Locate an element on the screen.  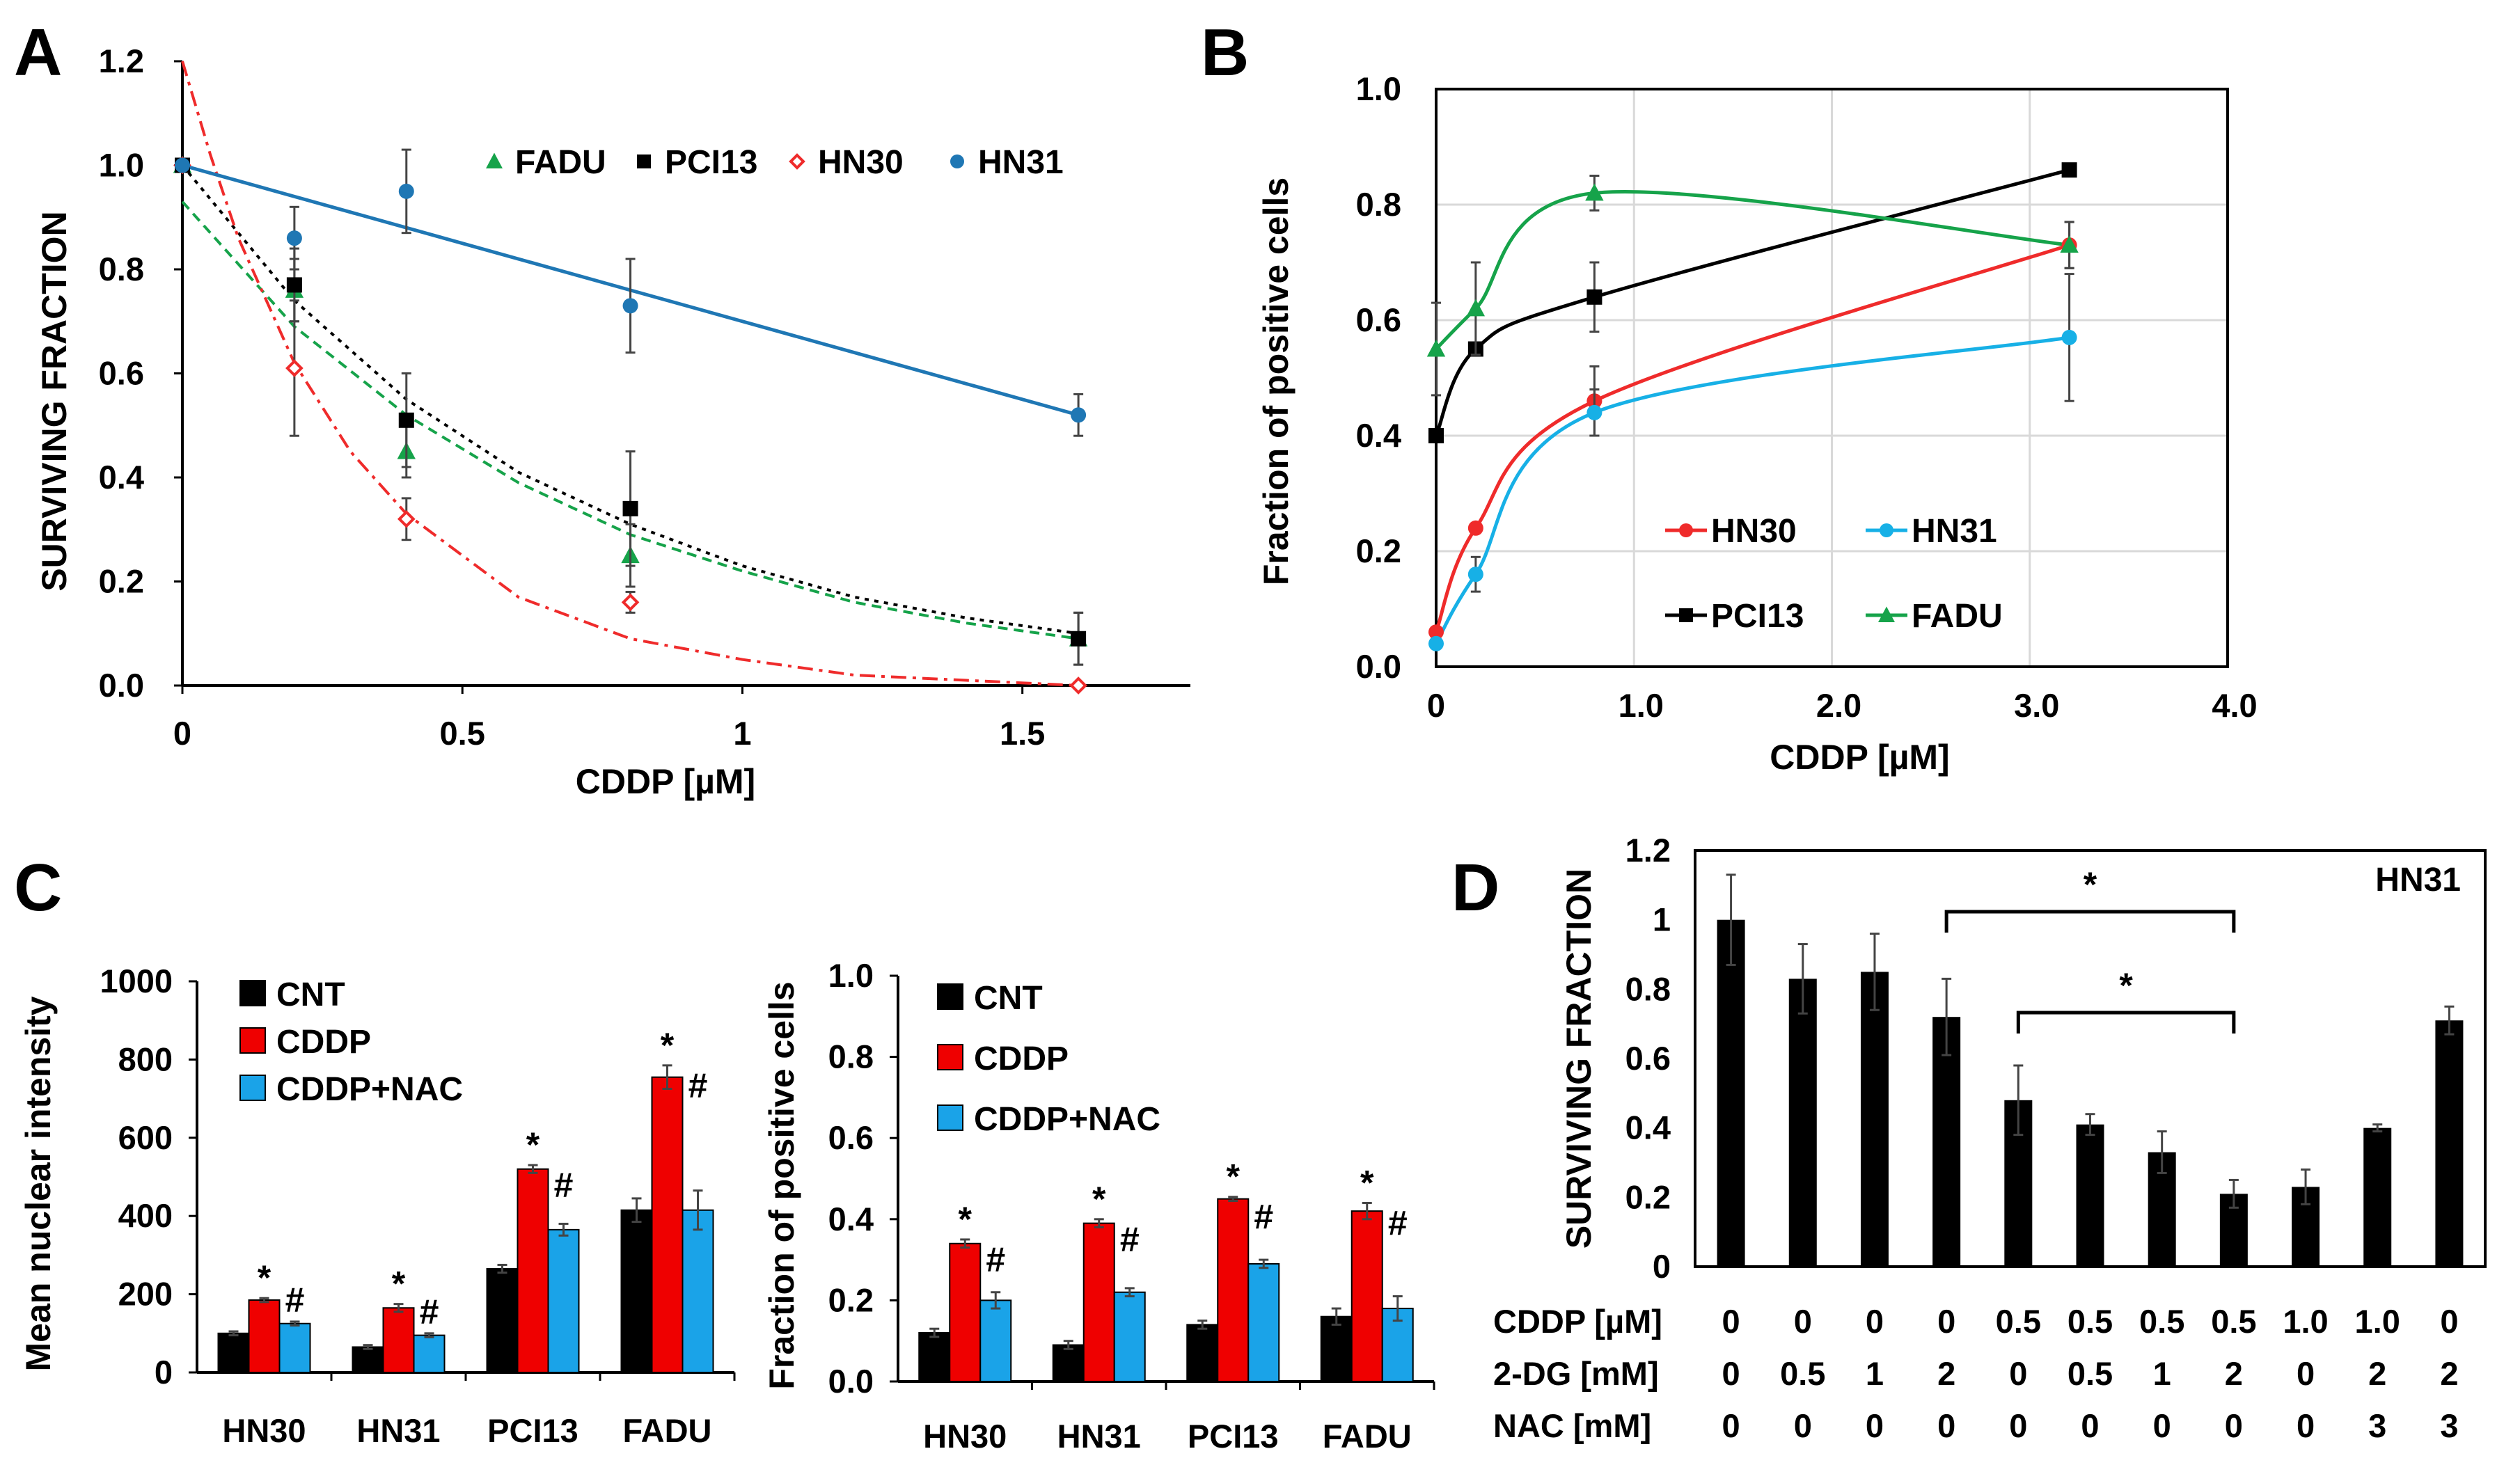
panel-label-a: A is located at coordinates (38, 52).